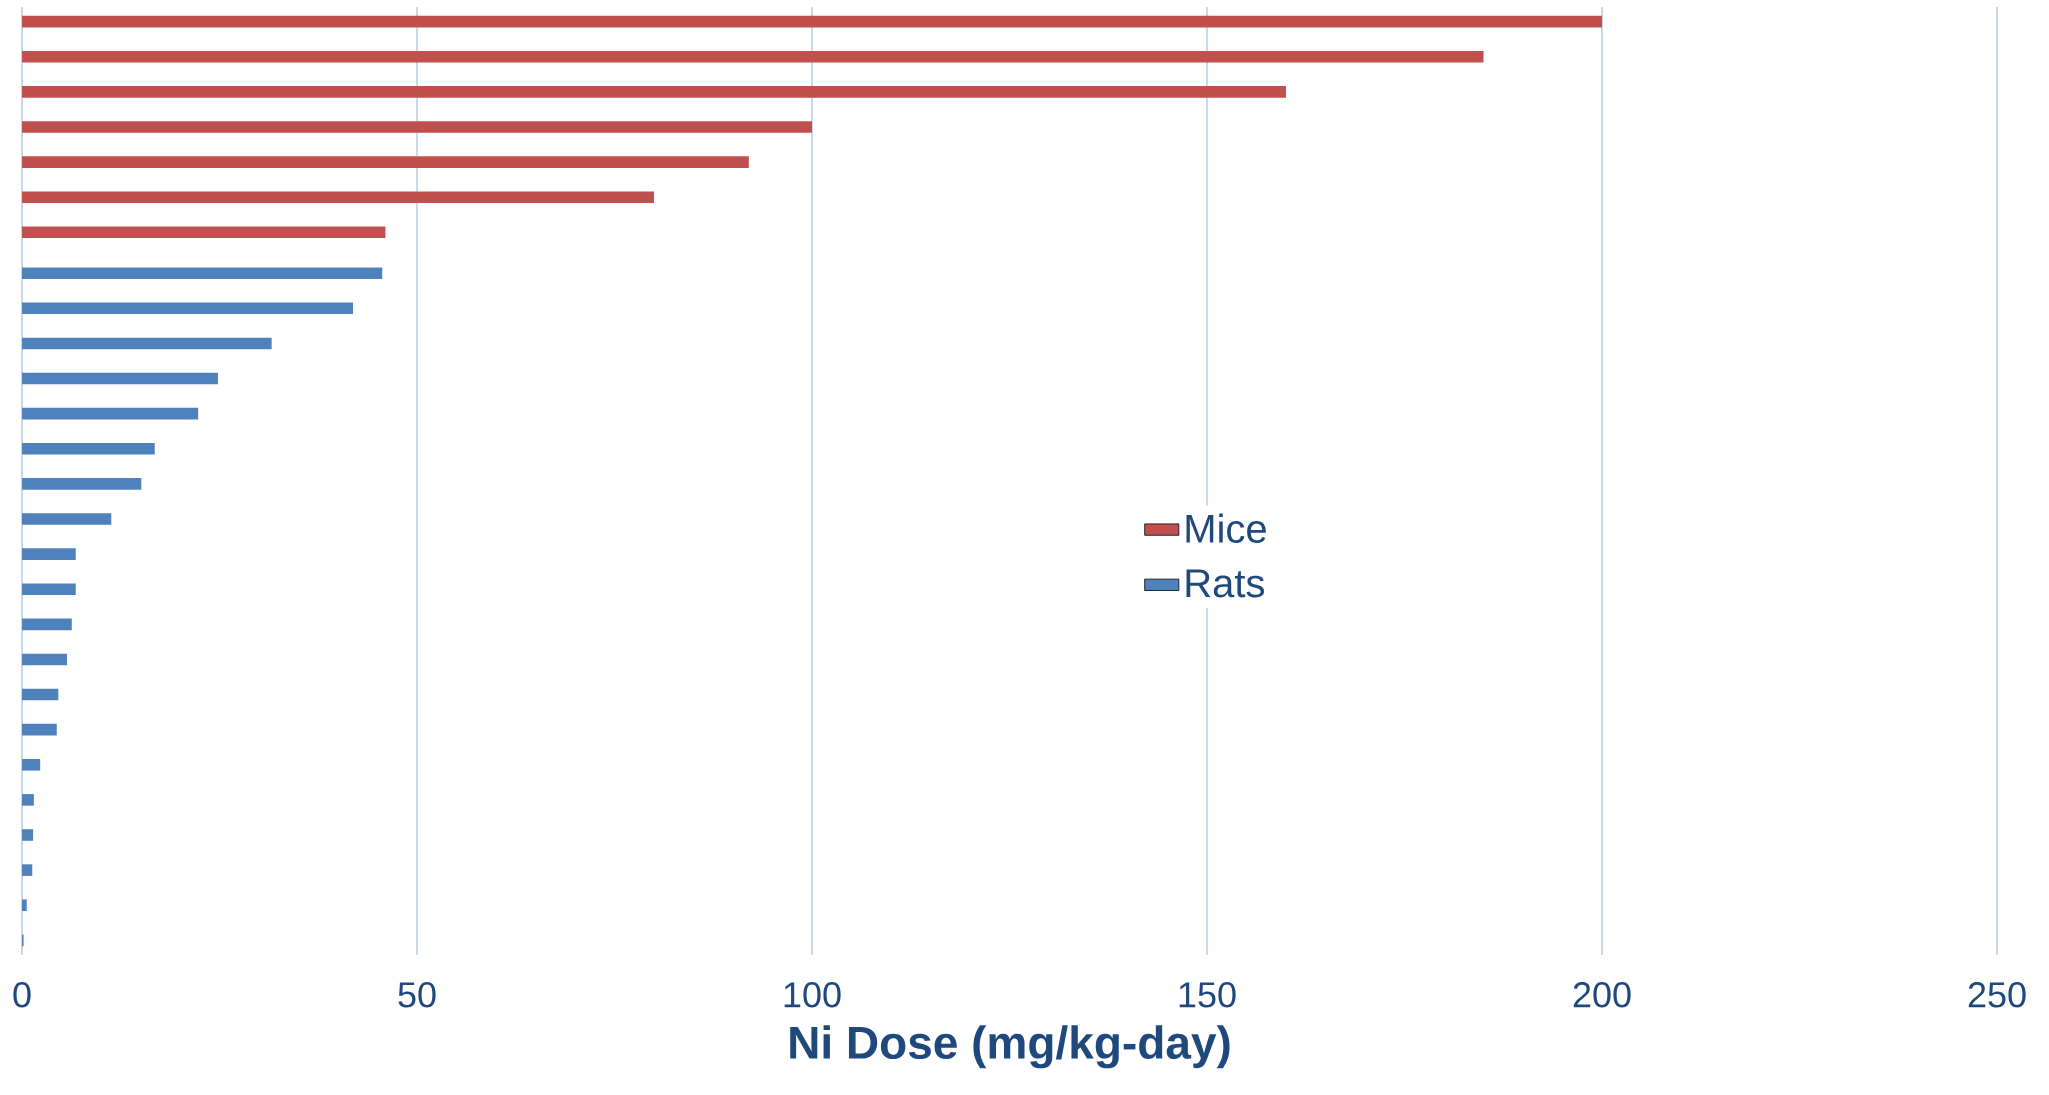 The width and height of the screenshot is (2049, 1095). What do you see at coordinates (1225, 583) in the screenshot?
I see `legend-label: Rats` at bounding box center [1225, 583].